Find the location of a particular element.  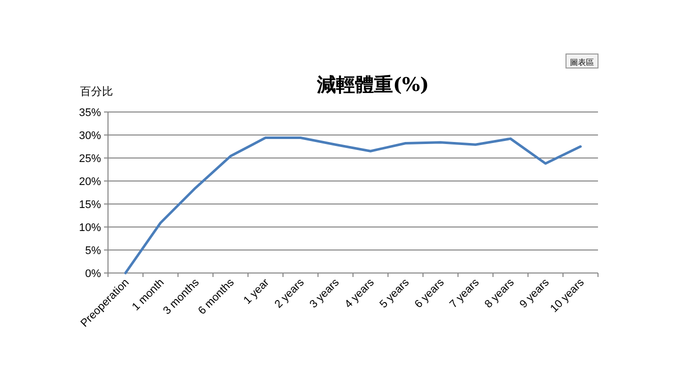

y-tick-label: 5% is located at coordinates (93, 250).